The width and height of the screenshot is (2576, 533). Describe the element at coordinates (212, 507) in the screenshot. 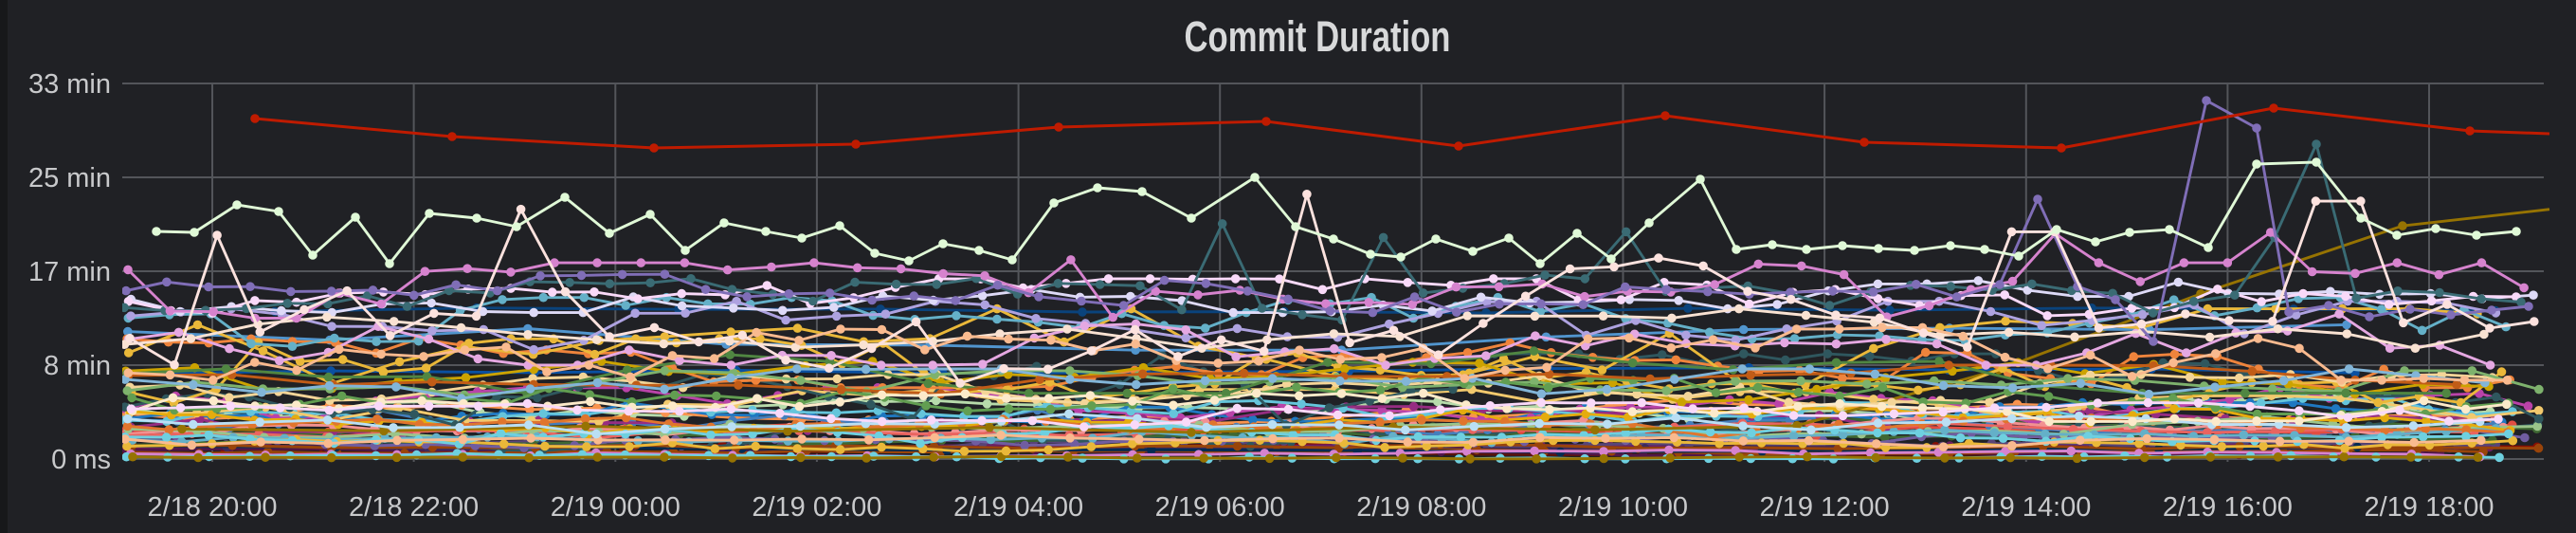

I see `svg-text: 2/18 20:00` at that location.